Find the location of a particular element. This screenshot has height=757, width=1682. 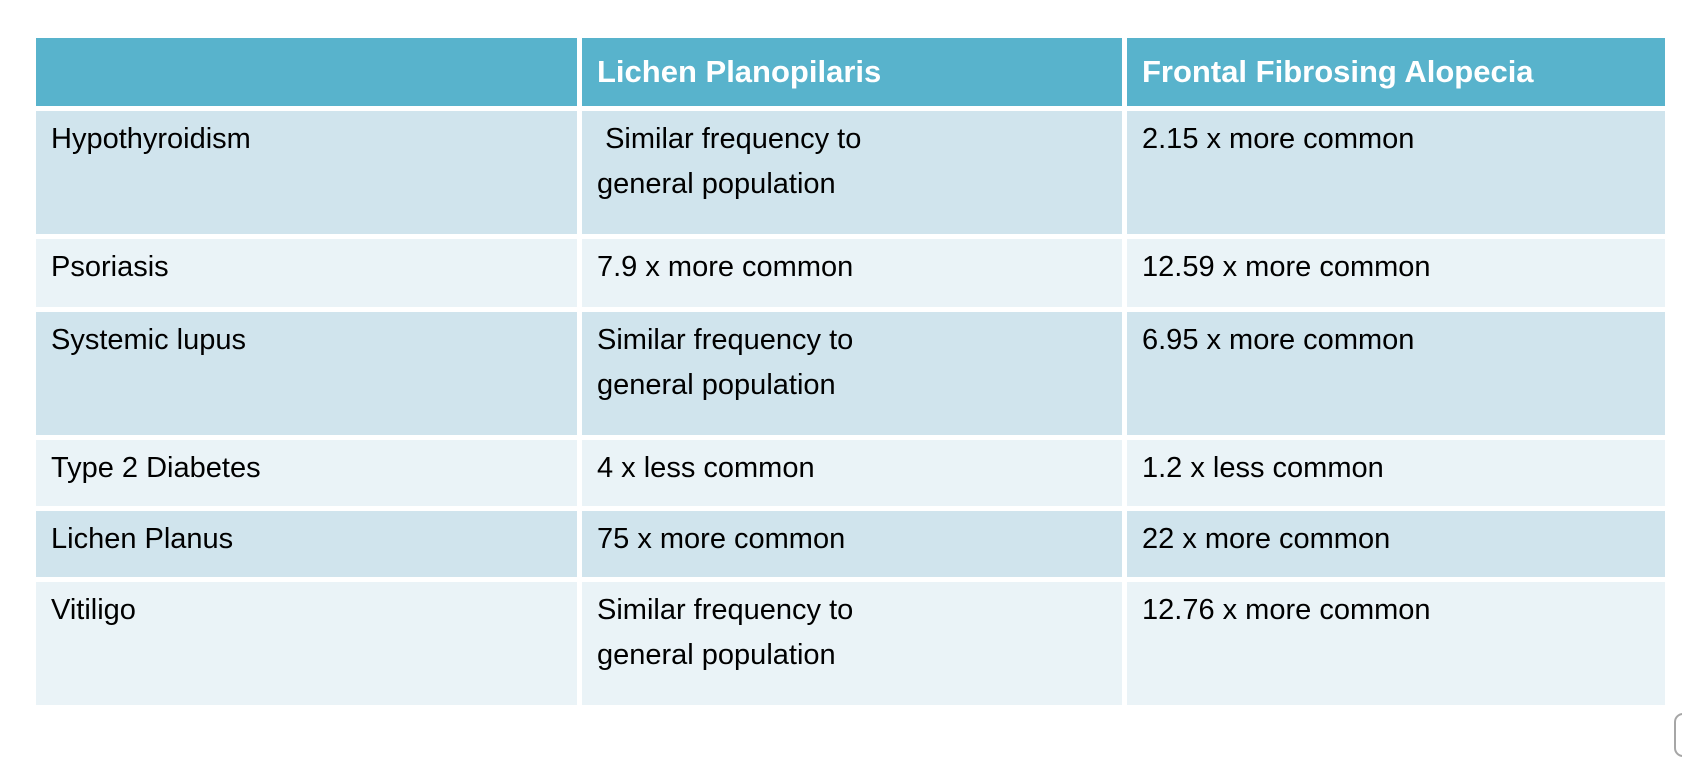

ffa-value-cell: 6.95 x more common is located at coordinates (1396, 373).